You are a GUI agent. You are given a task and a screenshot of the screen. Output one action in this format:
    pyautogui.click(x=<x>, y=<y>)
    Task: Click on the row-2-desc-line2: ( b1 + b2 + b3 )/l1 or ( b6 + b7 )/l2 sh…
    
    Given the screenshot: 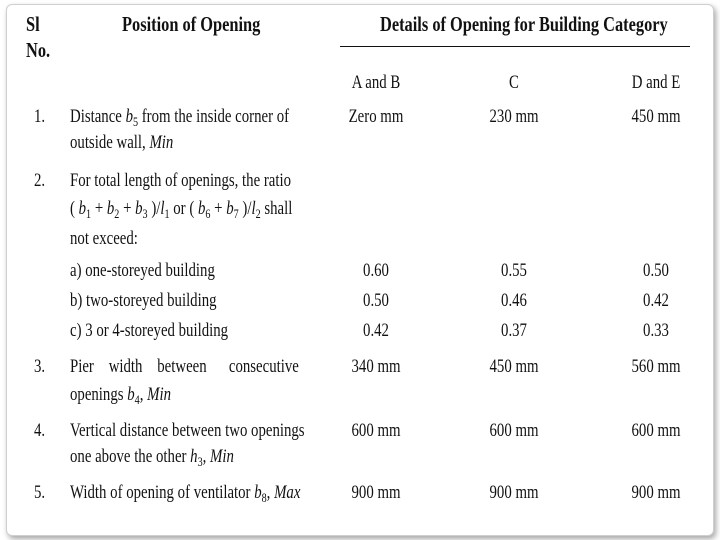 What is the action you would take?
    pyautogui.click(x=181, y=209)
    